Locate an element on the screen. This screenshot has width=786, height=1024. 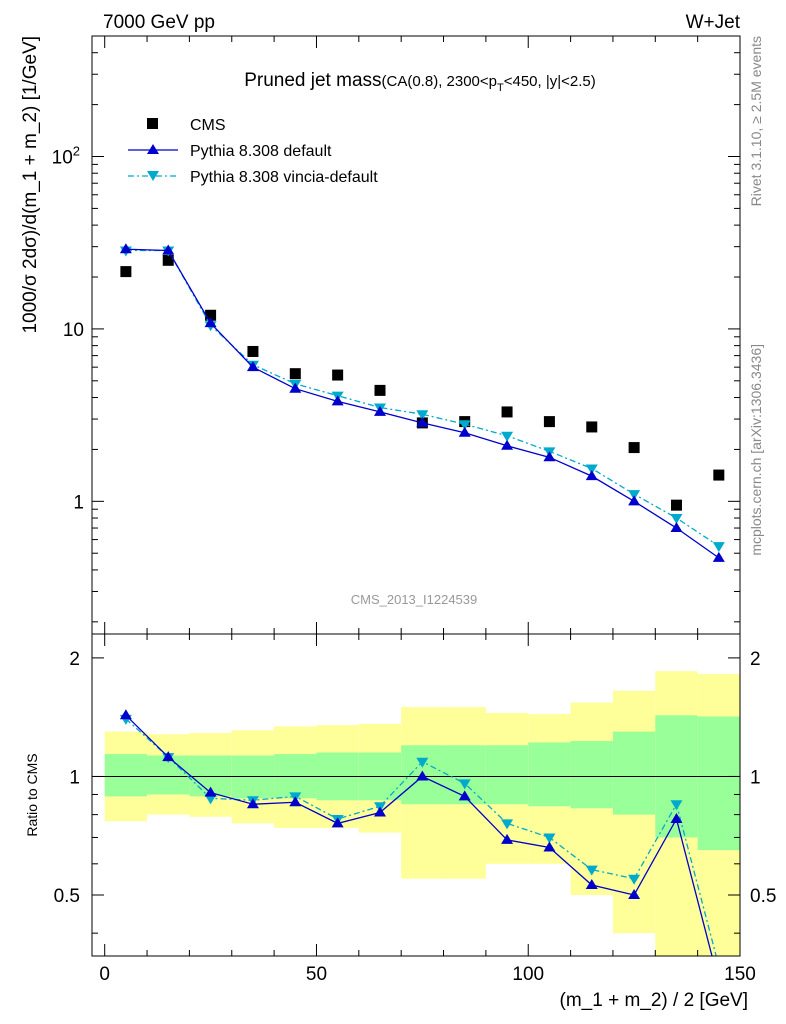
ratio-y-tick-label-right: 2 is located at coordinates (755, 659).